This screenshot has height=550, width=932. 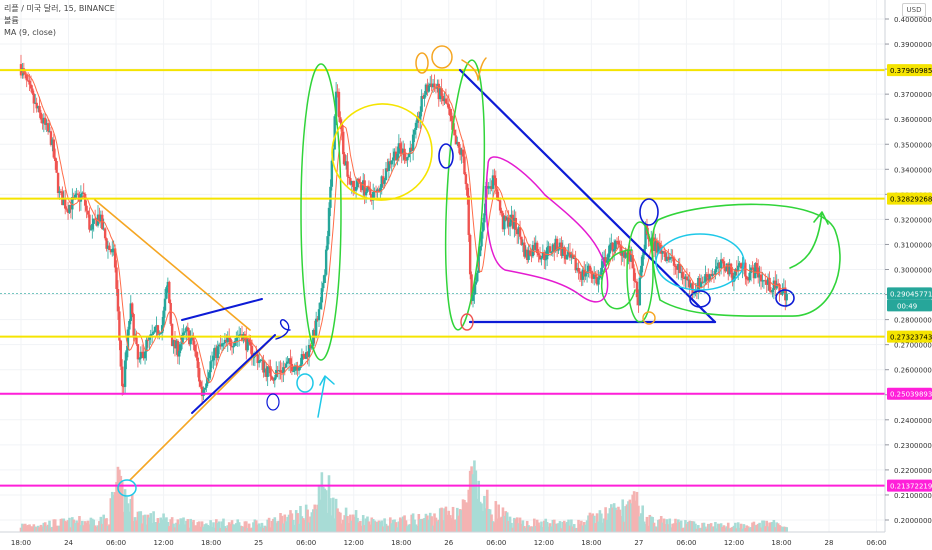 I want to click on blue-circle-spike, so click(x=649, y=212).